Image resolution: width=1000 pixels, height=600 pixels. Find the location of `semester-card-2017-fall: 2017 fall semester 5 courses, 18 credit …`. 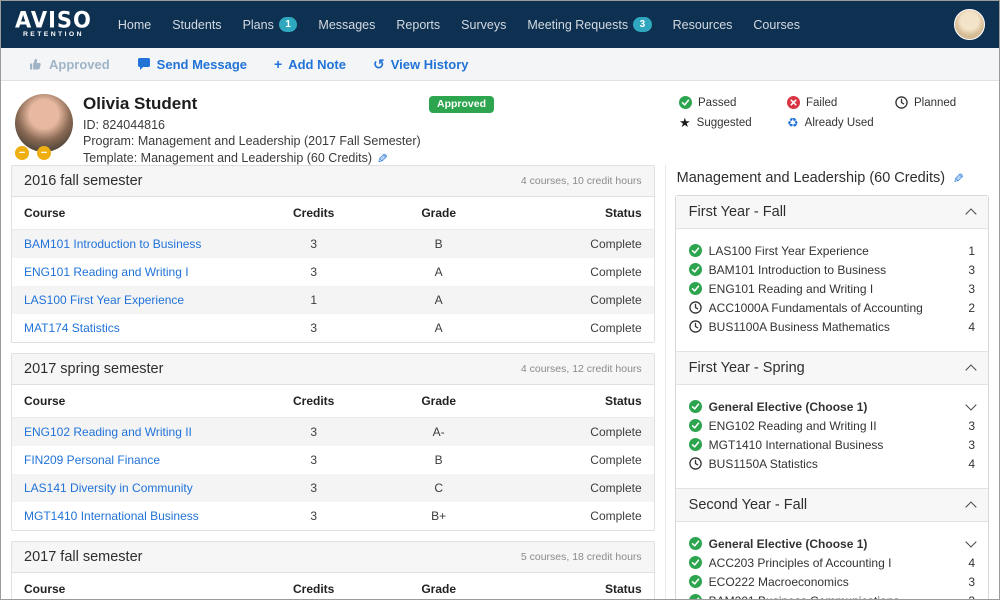

semester-card-2017-fall: 2017 fall semester 5 courses, 18 credit … is located at coordinates (333, 570).